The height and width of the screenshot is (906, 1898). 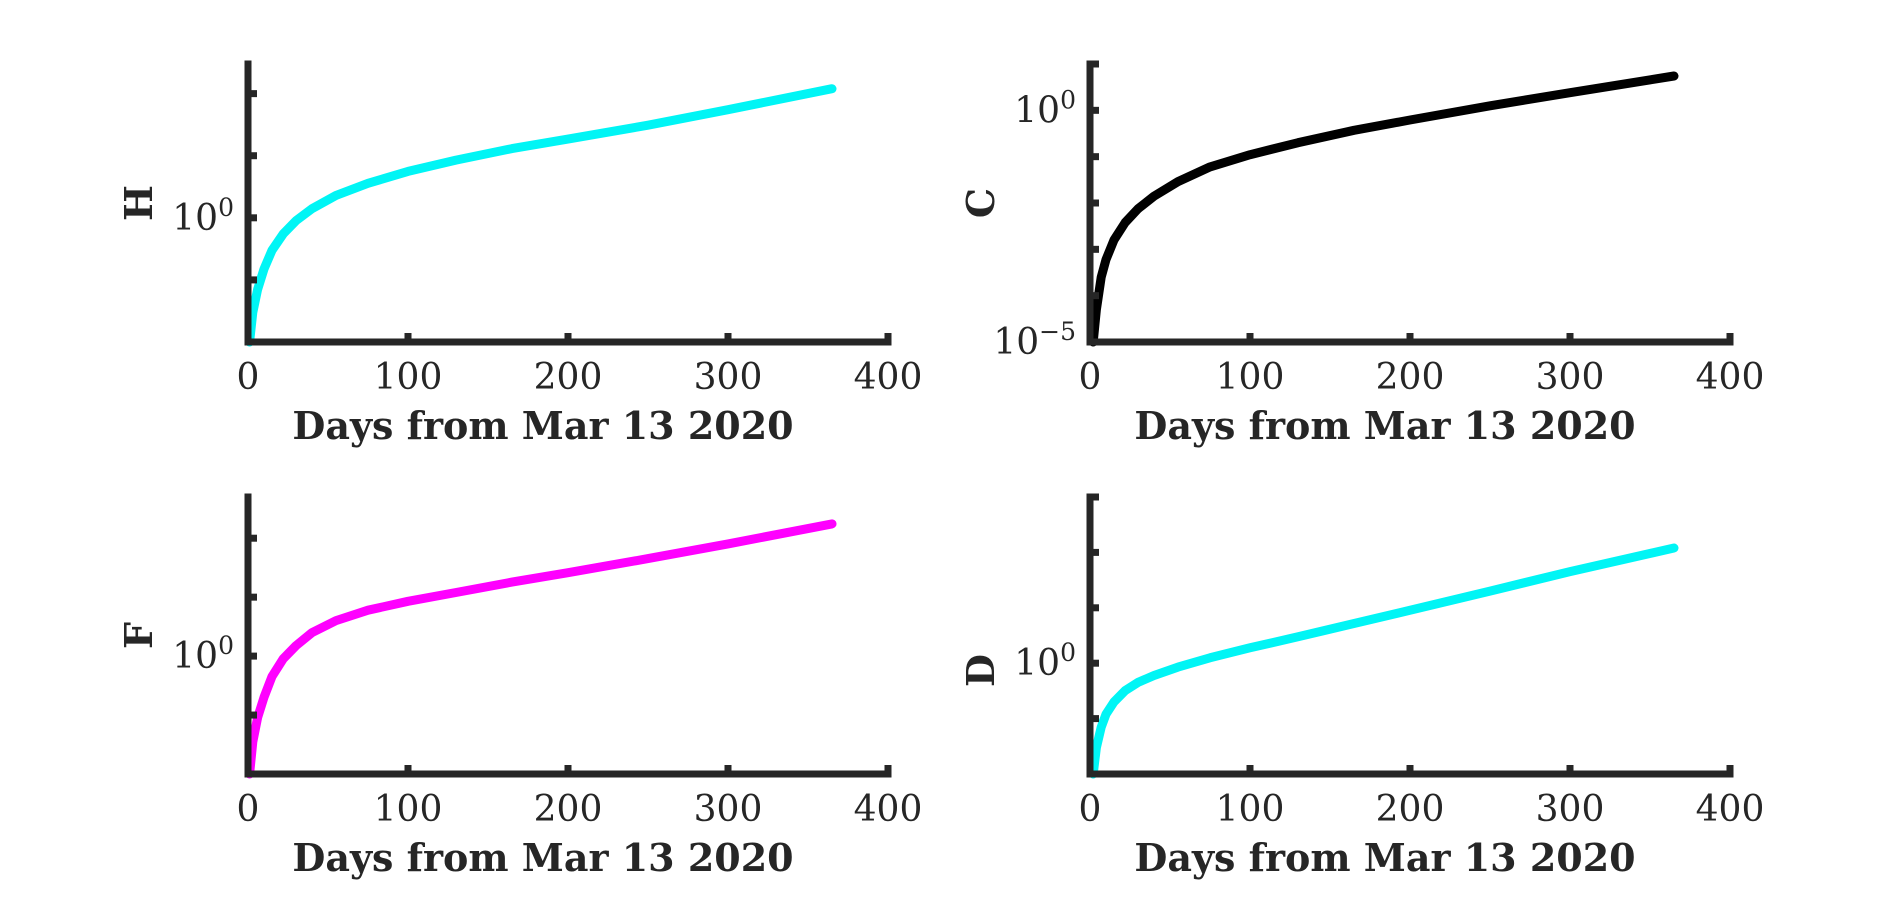 I want to click on y-tick-label: 10⁻⁵, so click(x=1034, y=340).